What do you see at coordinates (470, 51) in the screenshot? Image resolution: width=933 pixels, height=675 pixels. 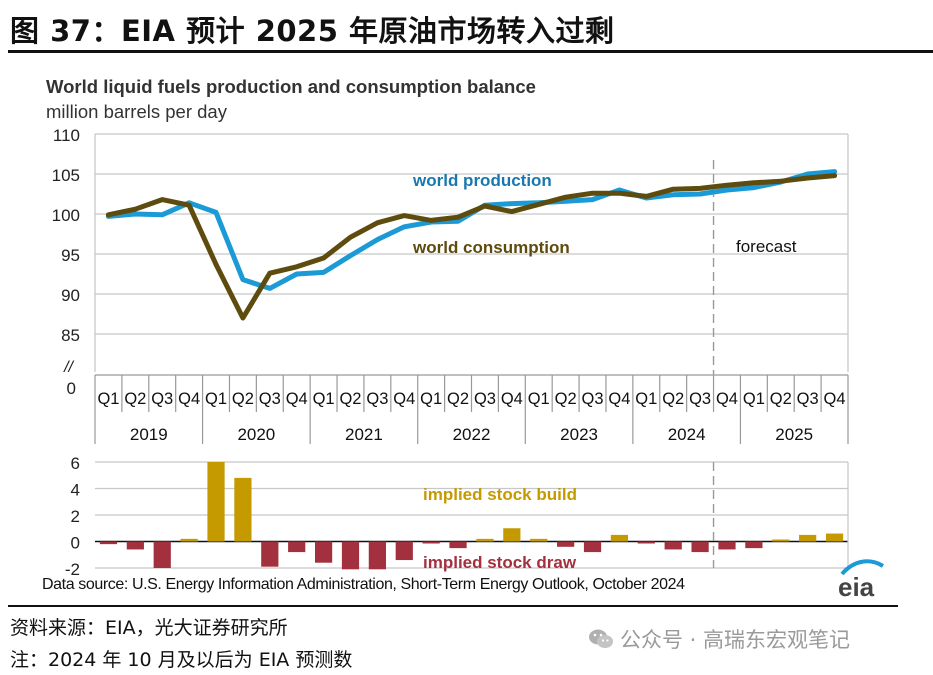 I see `title-rule` at bounding box center [470, 51].